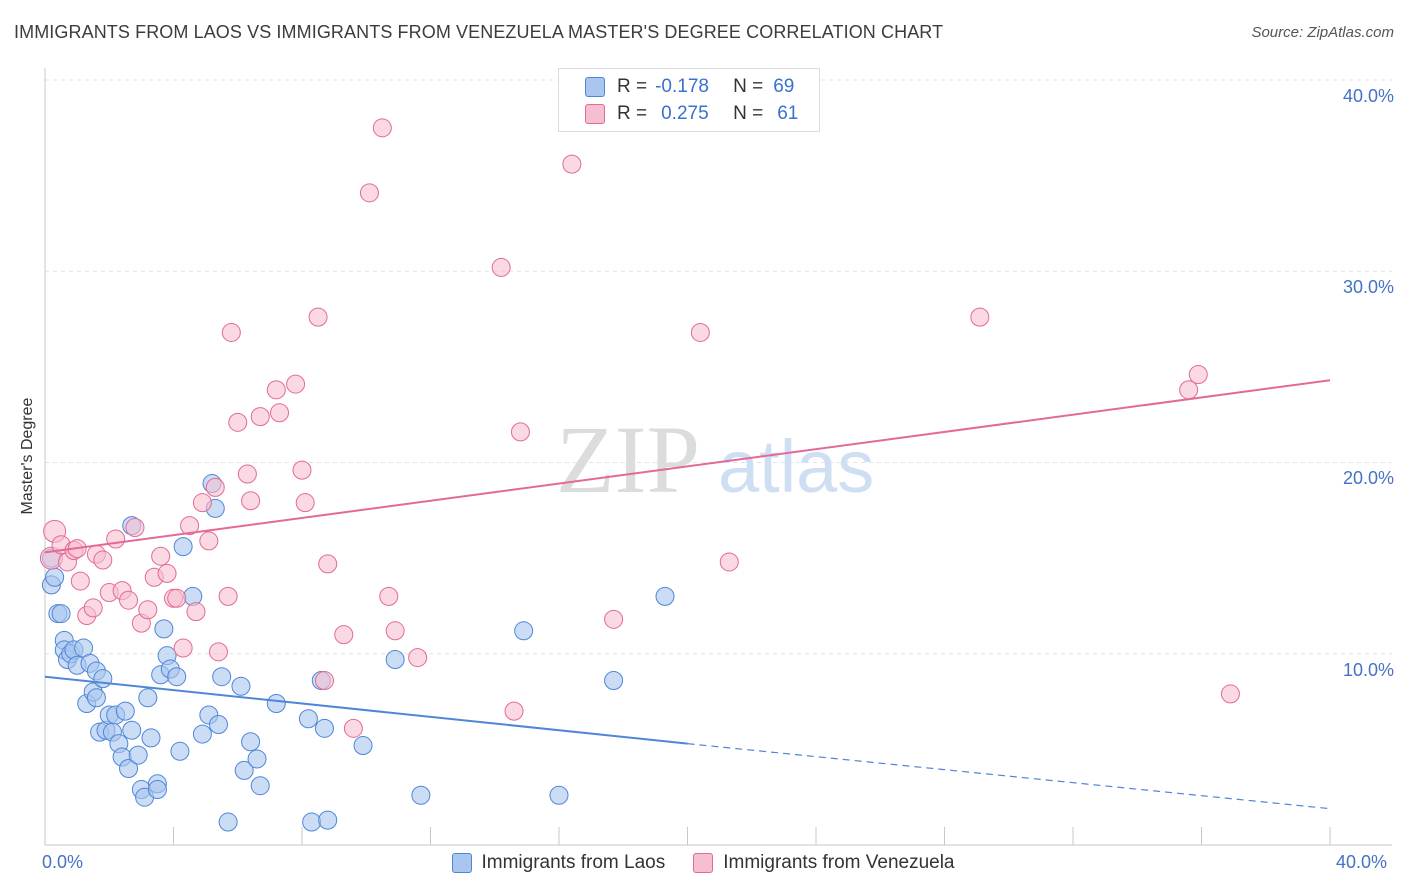 The image size is (1406, 892). What do you see at coordinates (595, 87) in the screenshot?
I see `laos-swatch` at bounding box center [595, 87].